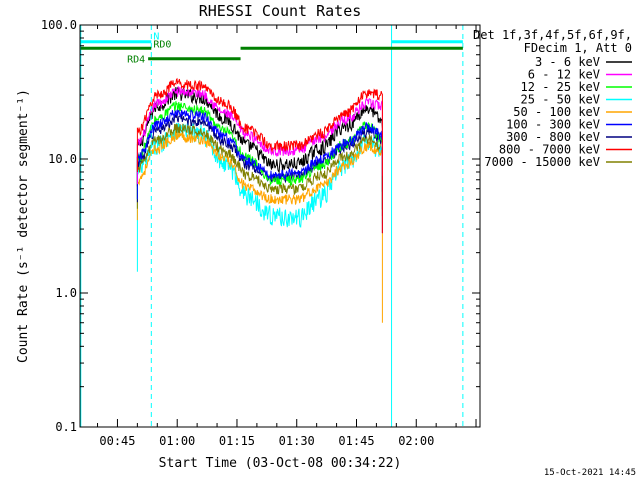  What do you see at coordinates (590, 473) in the screenshot?
I see `generation-timestamp: 15-Oct-2021 14:45` at bounding box center [590, 473].